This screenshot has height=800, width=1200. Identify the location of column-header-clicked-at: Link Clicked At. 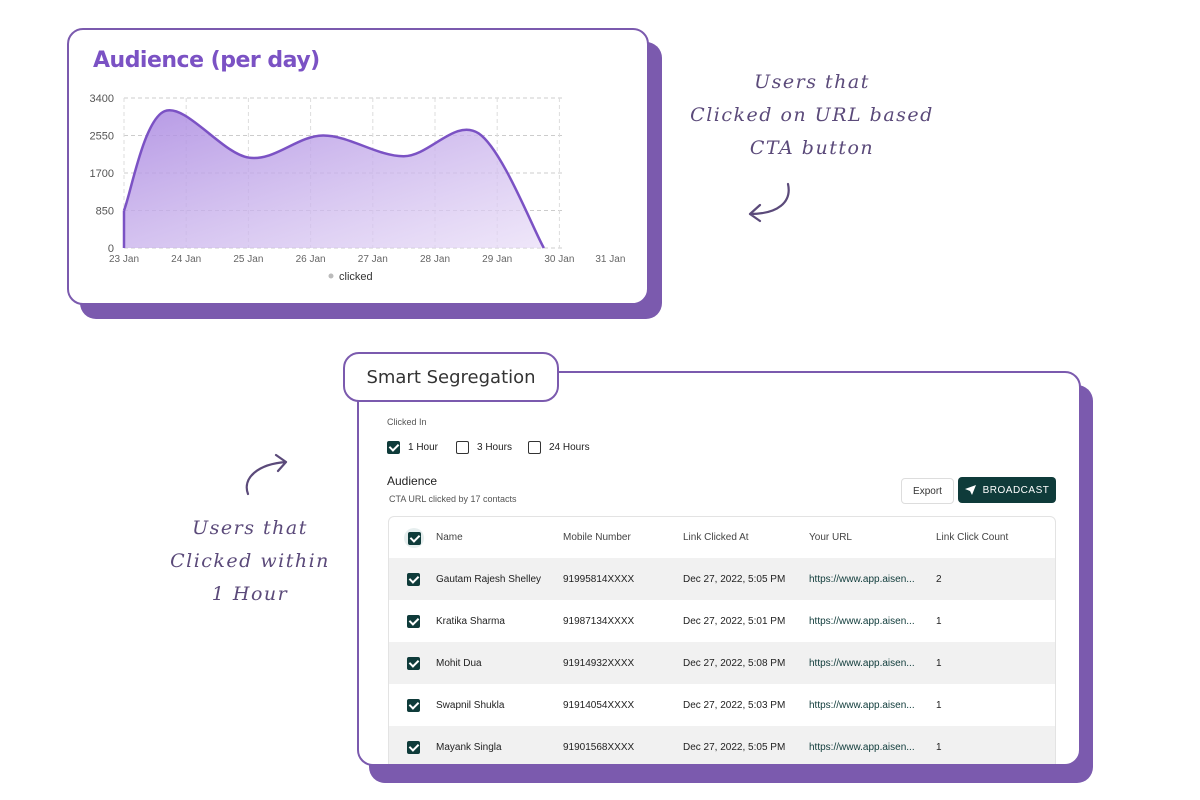
(716, 537).